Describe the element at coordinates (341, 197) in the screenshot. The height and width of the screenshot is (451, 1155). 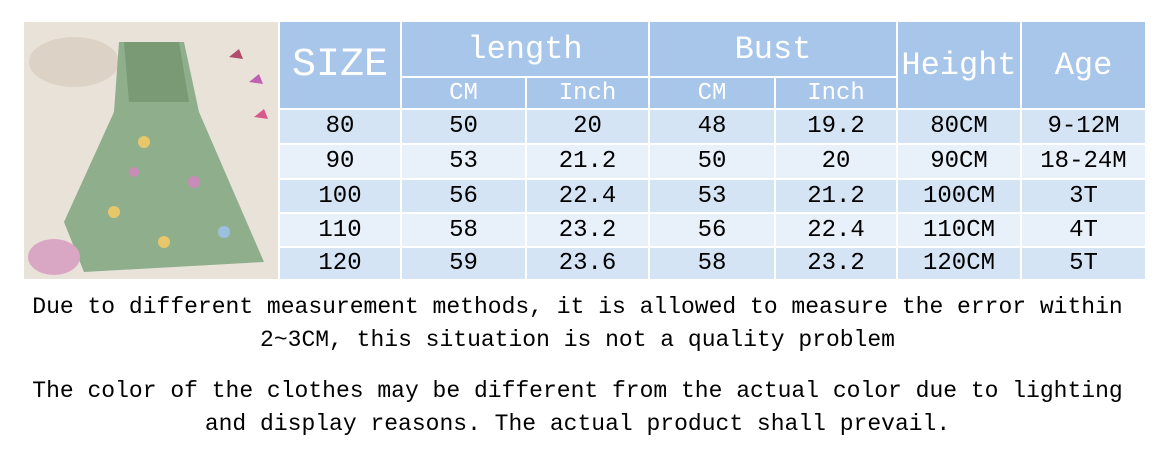
I see `table-cell: 100` at that location.